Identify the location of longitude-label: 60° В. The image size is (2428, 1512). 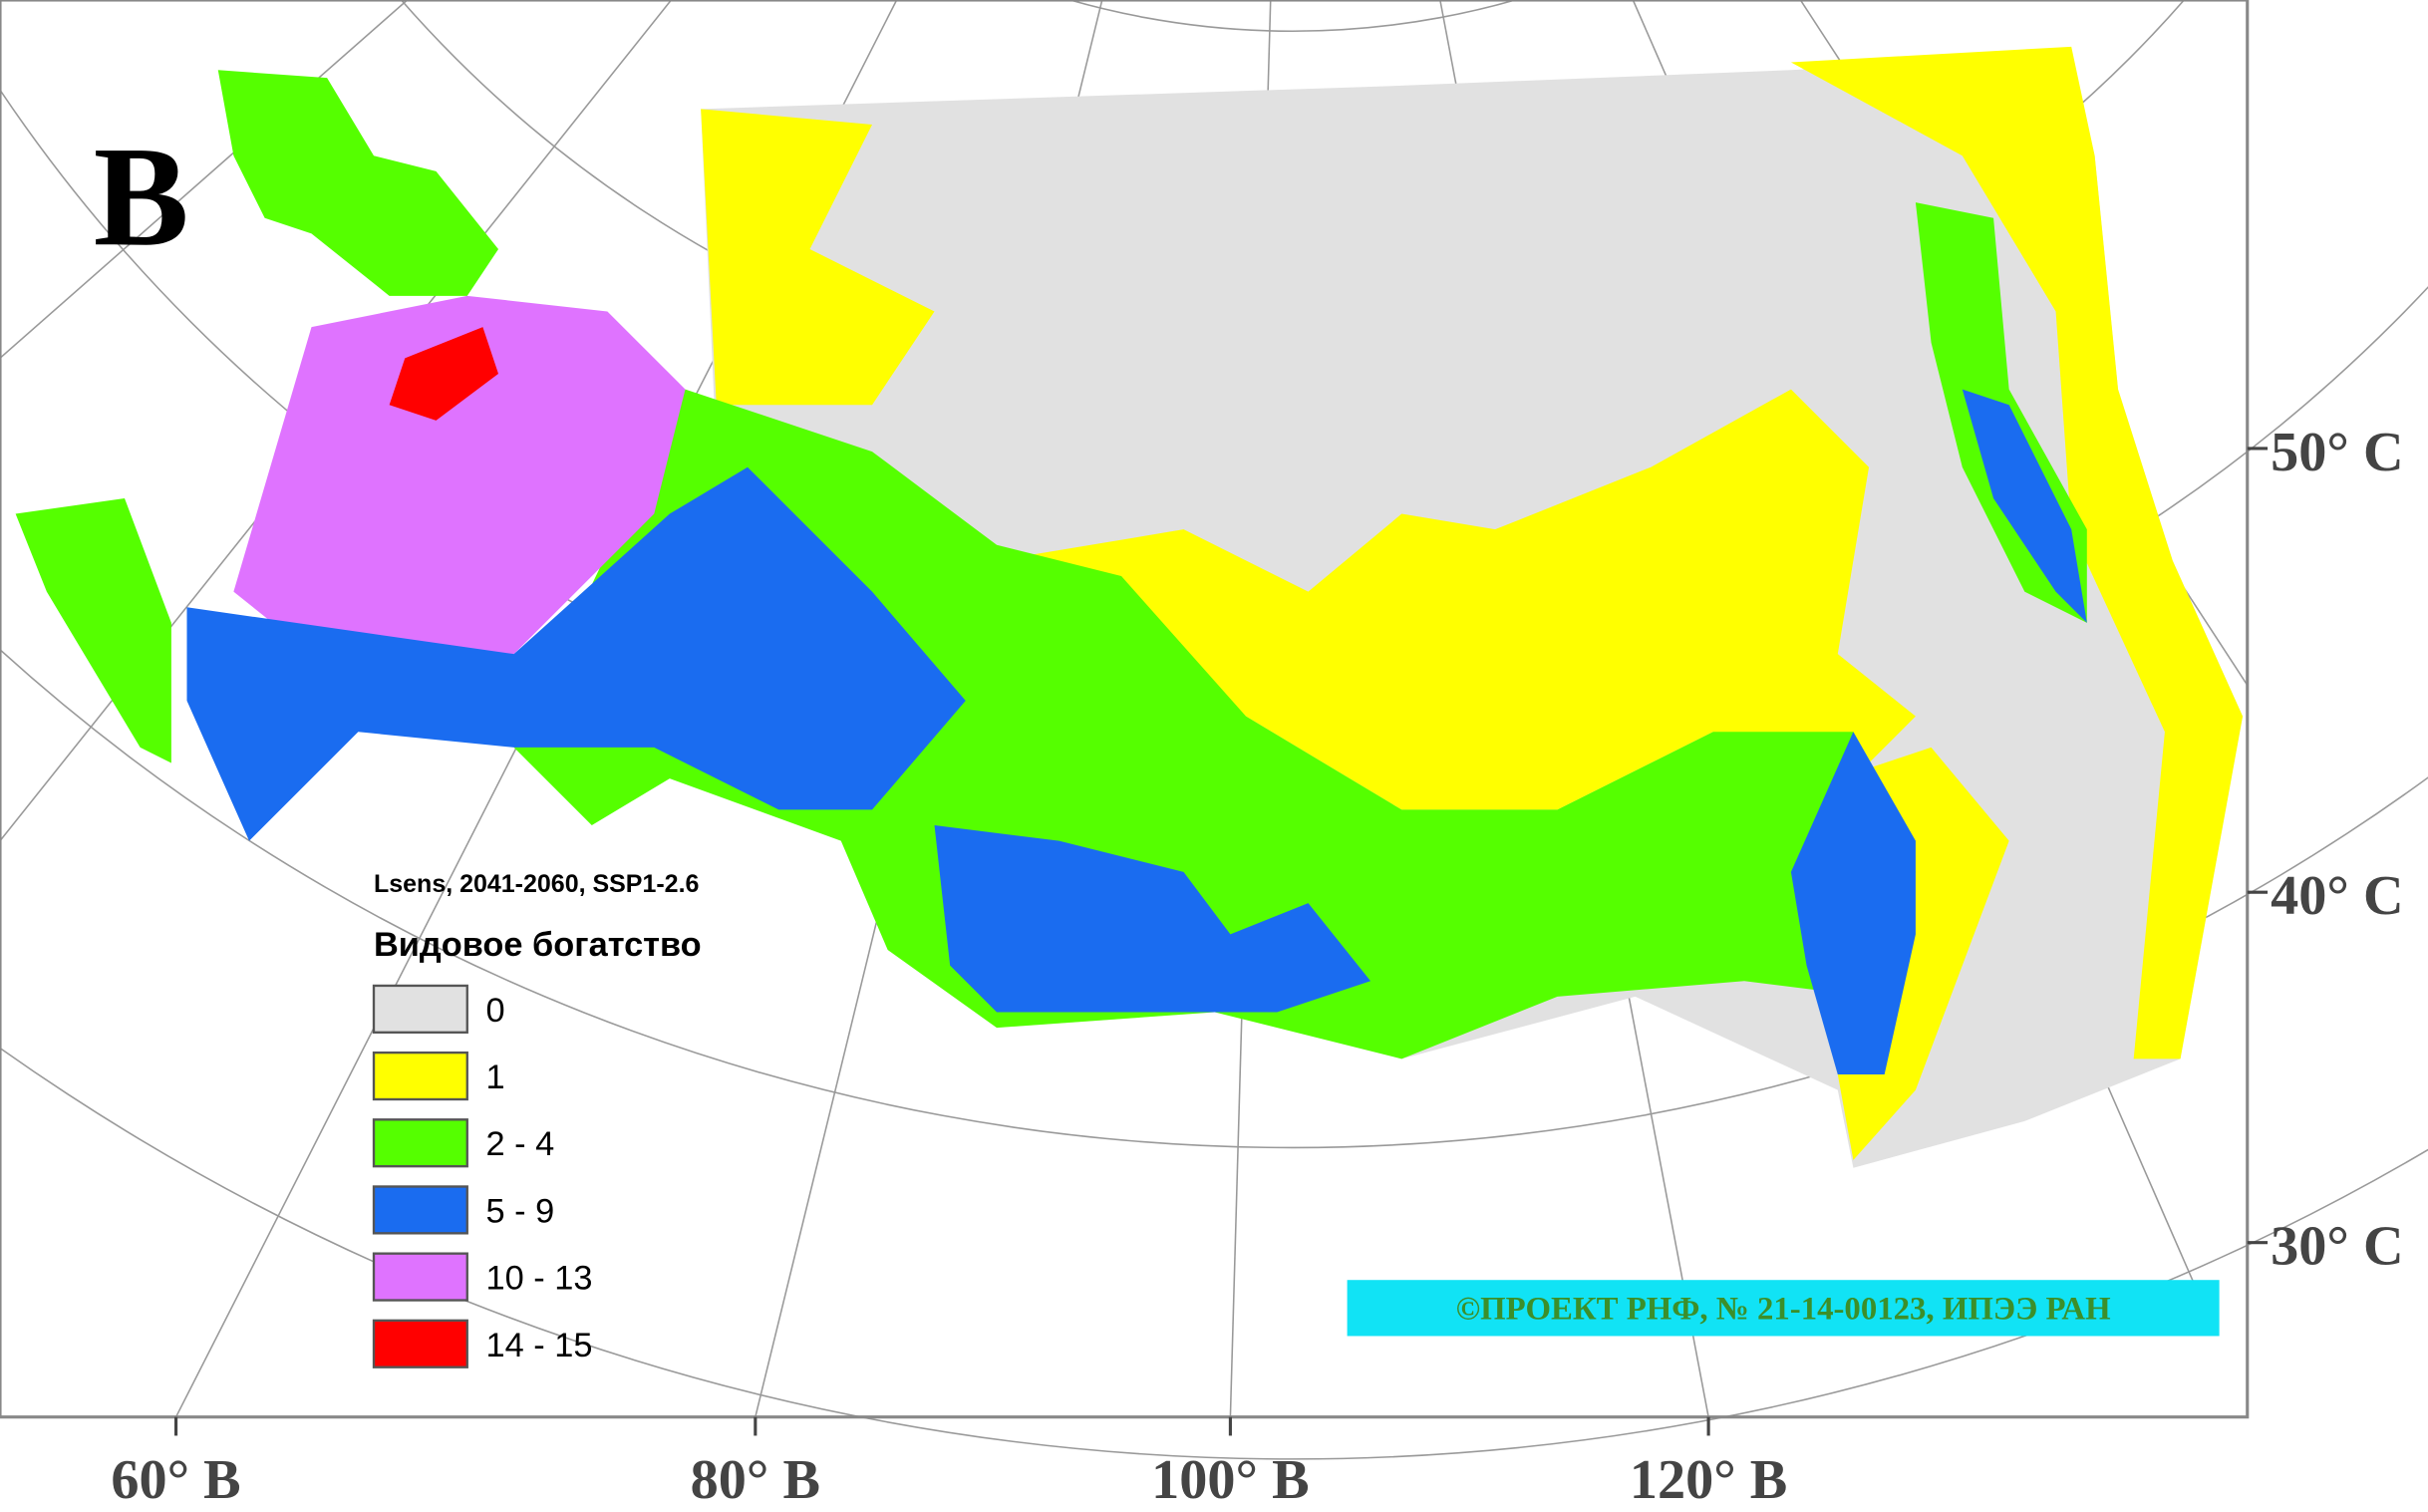
(175, 1480).